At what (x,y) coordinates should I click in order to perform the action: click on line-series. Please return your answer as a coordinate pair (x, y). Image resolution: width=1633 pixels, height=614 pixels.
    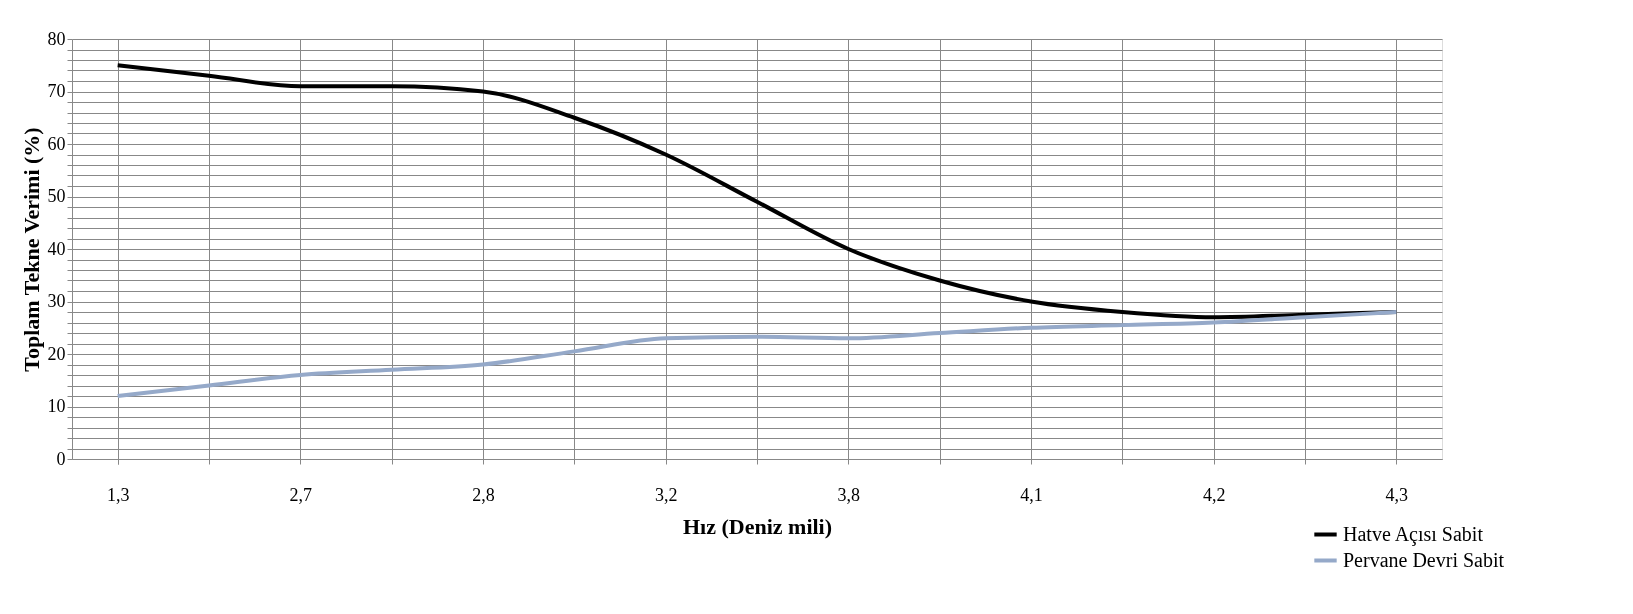
    Looking at the image, I should click on (757, 354).